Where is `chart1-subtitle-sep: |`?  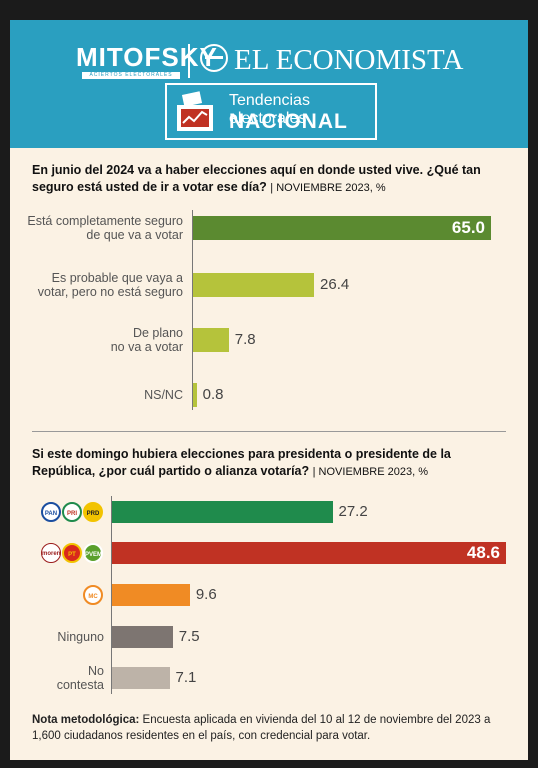 chart1-subtitle-sep: | is located at coordinates (273, 188).